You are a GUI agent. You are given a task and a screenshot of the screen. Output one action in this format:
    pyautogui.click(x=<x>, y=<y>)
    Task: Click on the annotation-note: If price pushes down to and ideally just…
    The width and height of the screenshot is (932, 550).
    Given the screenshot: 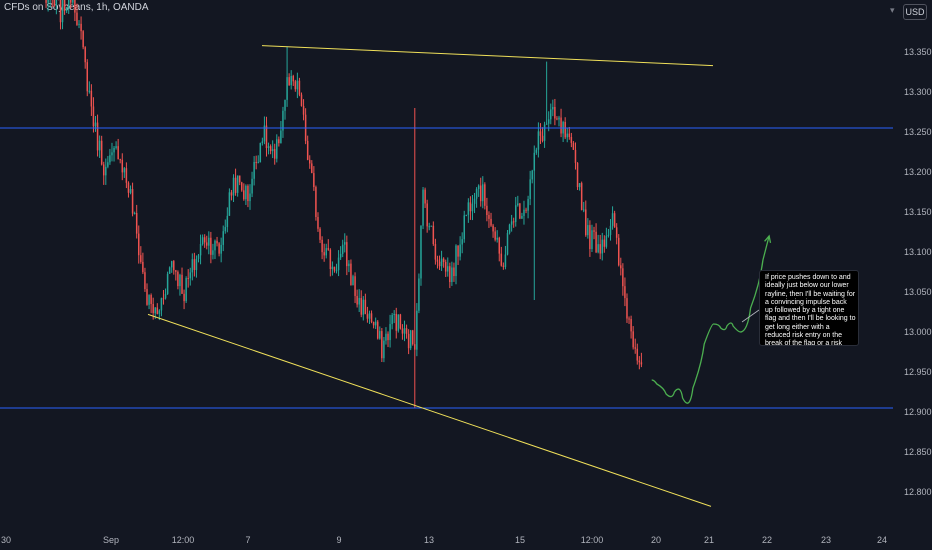 What is the action you would take?
    pyautogui.click(x=809, y=308)
    